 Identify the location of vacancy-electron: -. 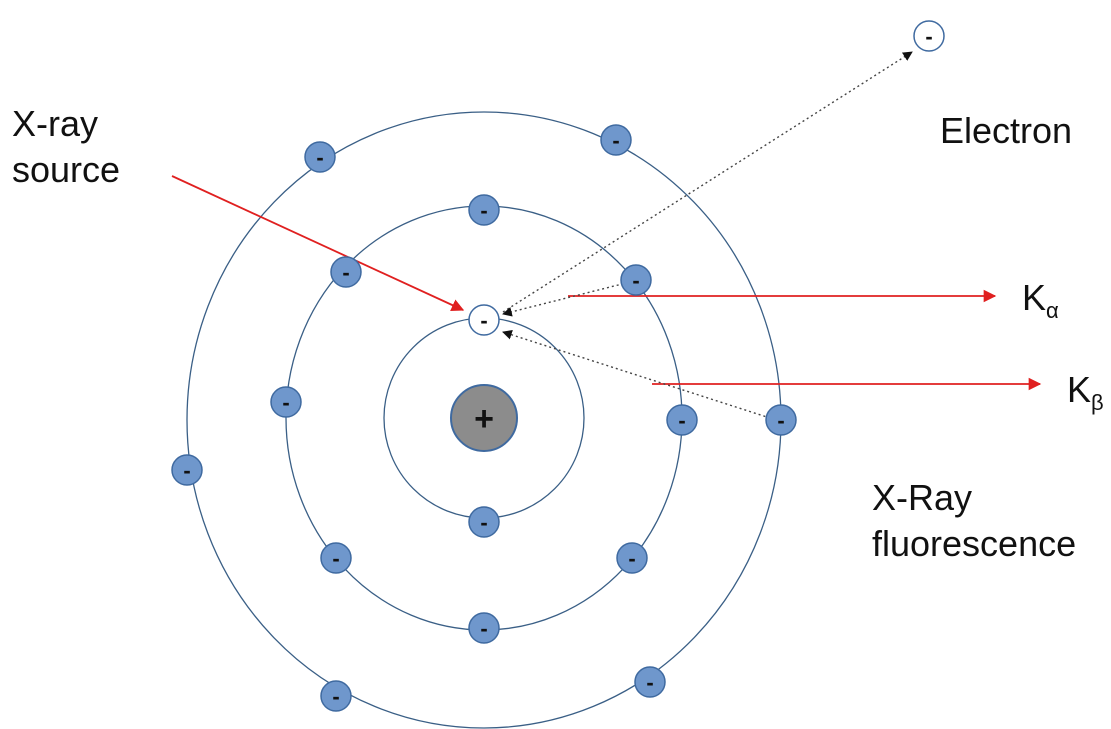
(484, 320).